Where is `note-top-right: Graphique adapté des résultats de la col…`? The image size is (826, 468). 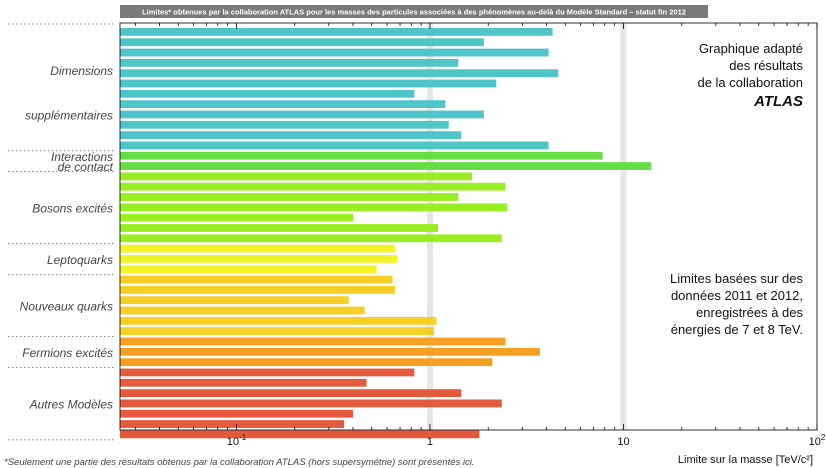 note-top-right: Graphique adapté des résultats de la col… is located at coordinates (750, 75).